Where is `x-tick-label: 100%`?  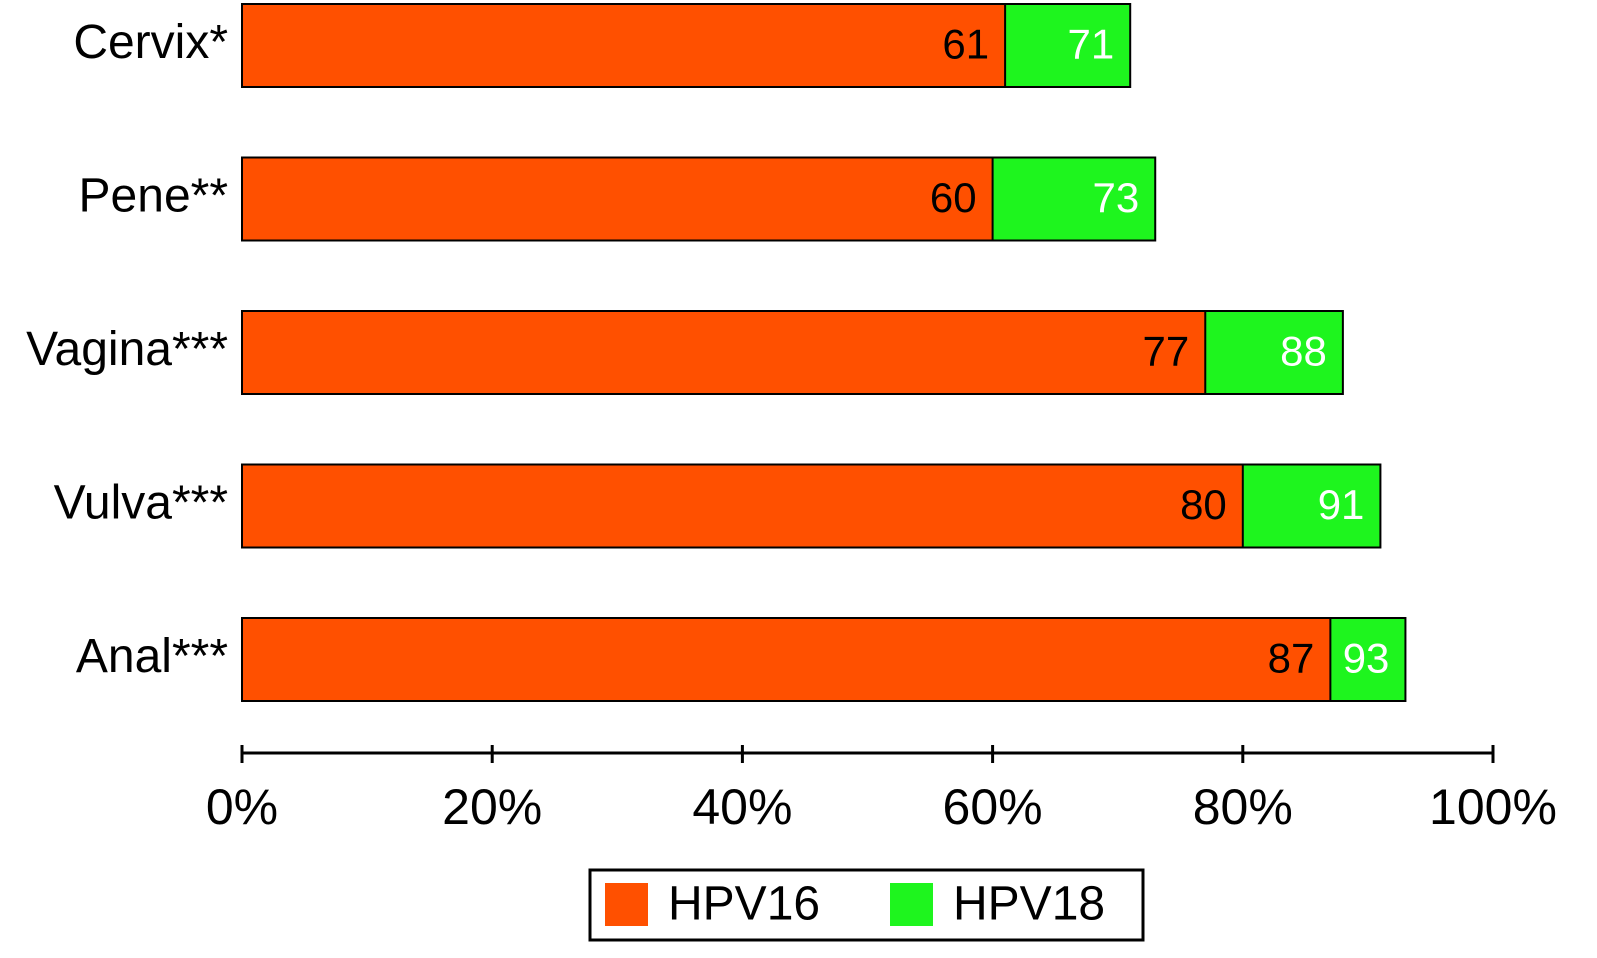 x-tick-label: 100% is located at coordinates (1493, 807).